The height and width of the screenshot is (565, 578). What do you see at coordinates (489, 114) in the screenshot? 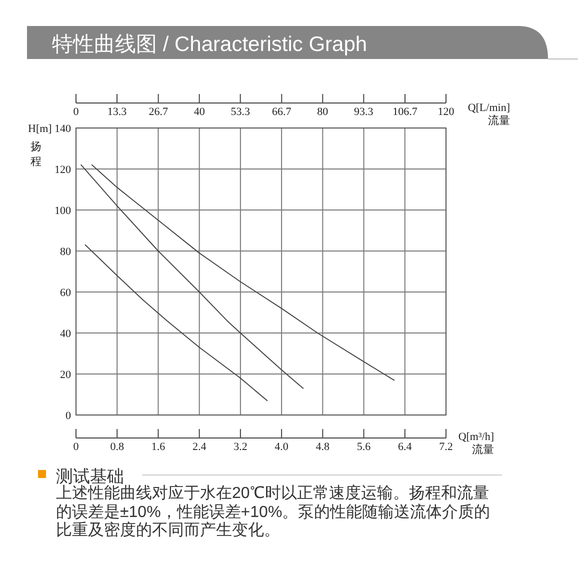
I see `x2-axis-title: Q[L/min] 流量` at bounding box center [489, 114].